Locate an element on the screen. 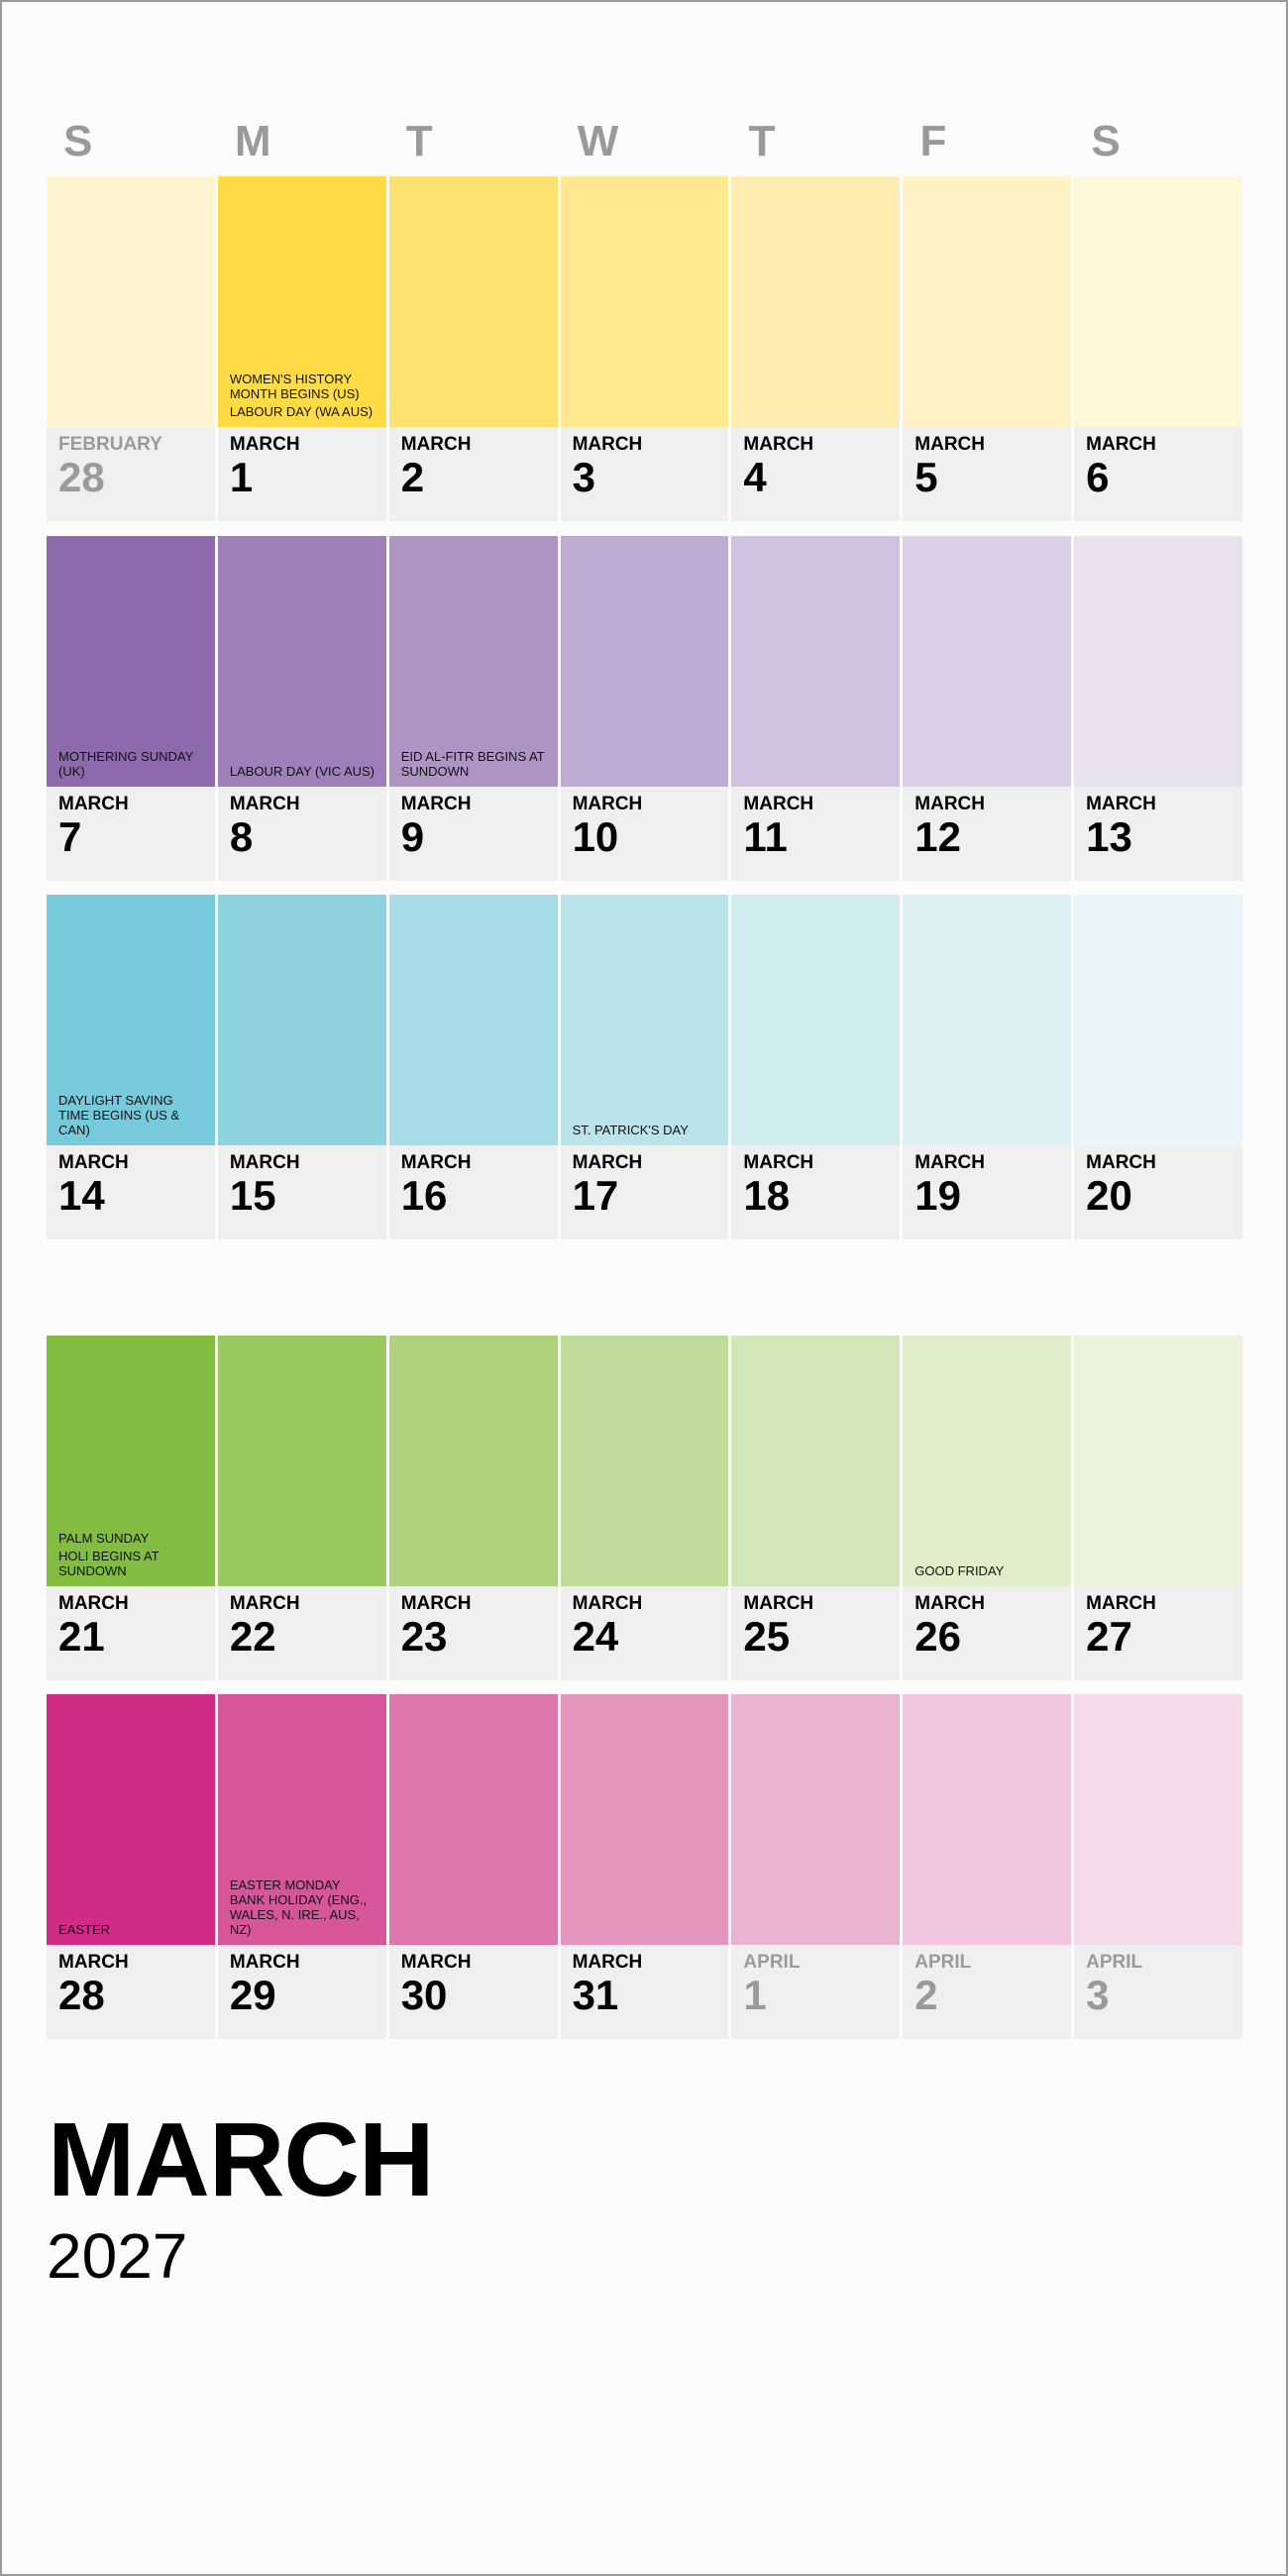 Image resolution: width=1288 pixels, height=2576 pixels. day-cell: MARCH 13 is located at coordinates (1158, 708).